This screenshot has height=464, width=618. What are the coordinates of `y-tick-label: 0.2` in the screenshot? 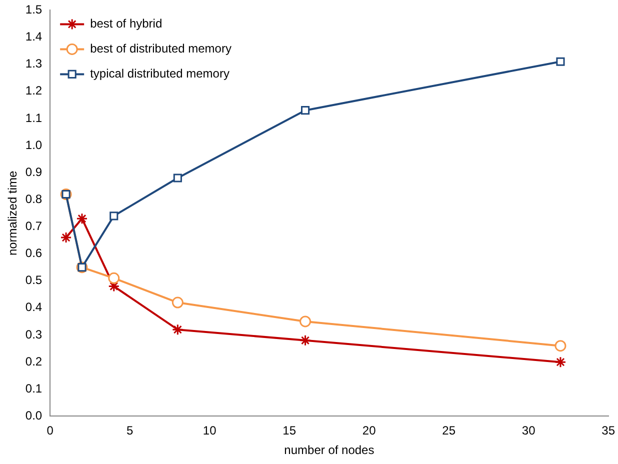 It's located at (33, 361).